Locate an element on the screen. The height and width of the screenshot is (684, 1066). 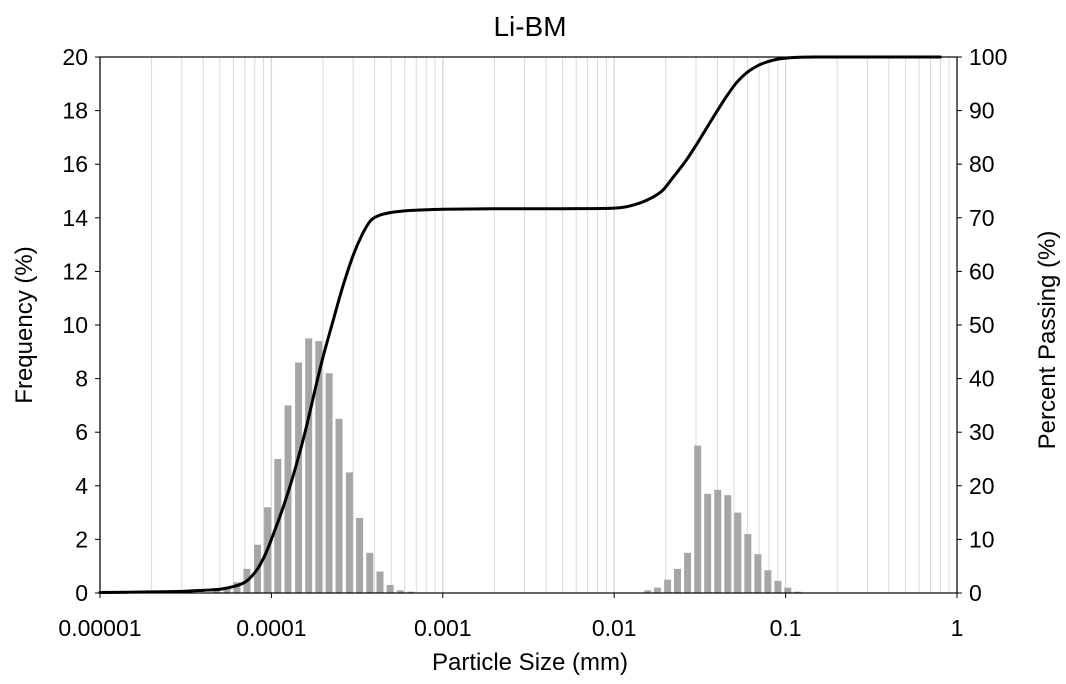
y2-tick-label: 50 is located at coordinates (982, 325).